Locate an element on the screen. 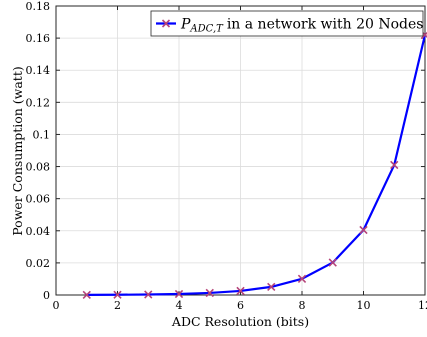 The height and width of the screenshot is (337, 427). x-tick-label: 4 is located at coordinates (179, 305).